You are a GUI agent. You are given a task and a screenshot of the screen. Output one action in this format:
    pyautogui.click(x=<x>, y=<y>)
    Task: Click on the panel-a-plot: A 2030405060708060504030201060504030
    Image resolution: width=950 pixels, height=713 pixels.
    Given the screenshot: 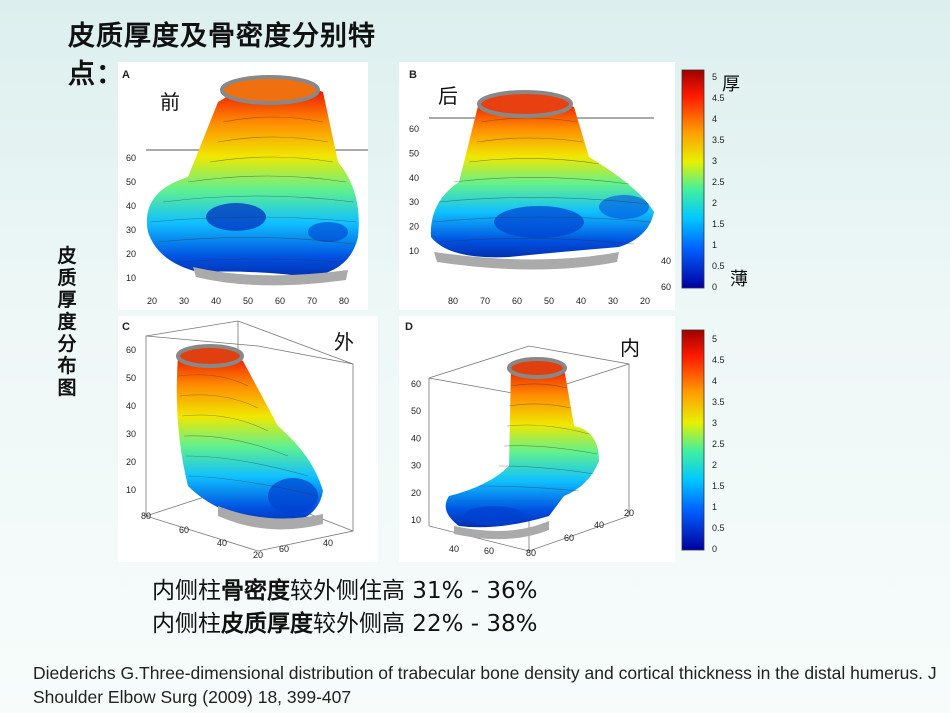 What is the action you would take?
    pyautogui.click(x=245, y=187)
    